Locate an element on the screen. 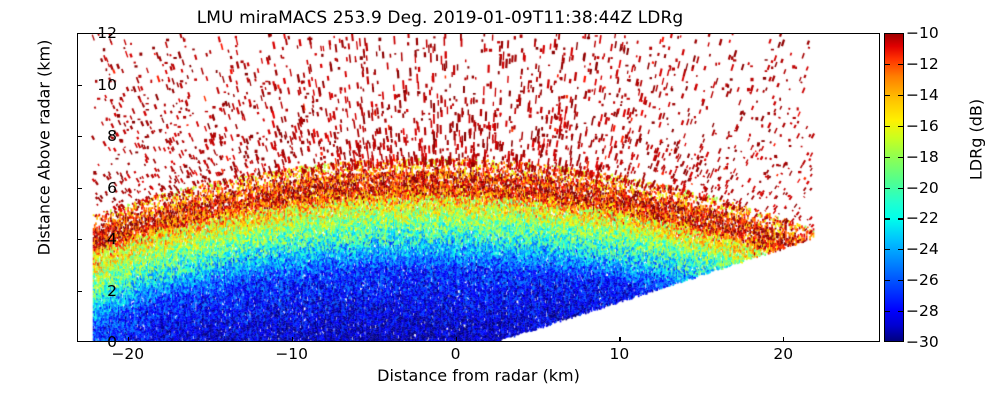 This screenshot has width=1000, height=400. colorbar-tick-label: −20 is located at coordinates (922, 187).